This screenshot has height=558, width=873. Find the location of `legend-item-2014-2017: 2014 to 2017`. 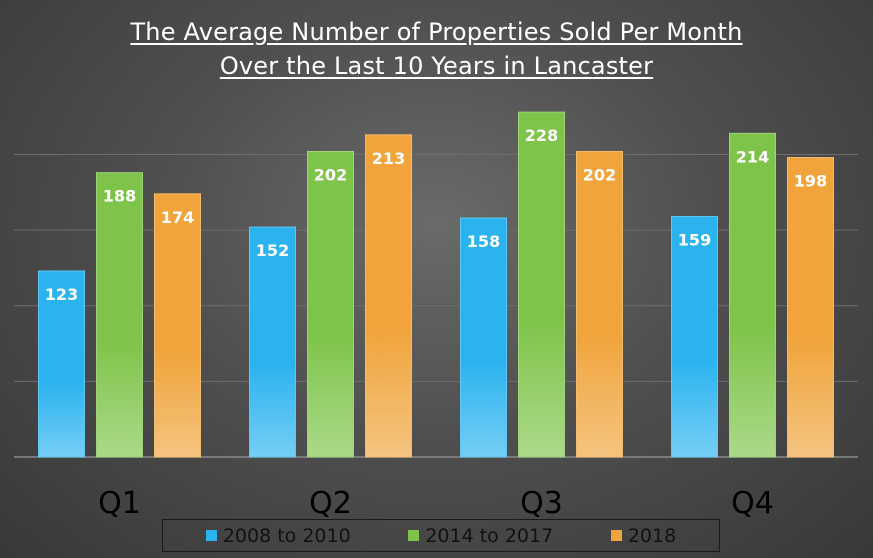

legend-item-2014-2017: 2014 to 2017 is located at coordinates (480, 536).